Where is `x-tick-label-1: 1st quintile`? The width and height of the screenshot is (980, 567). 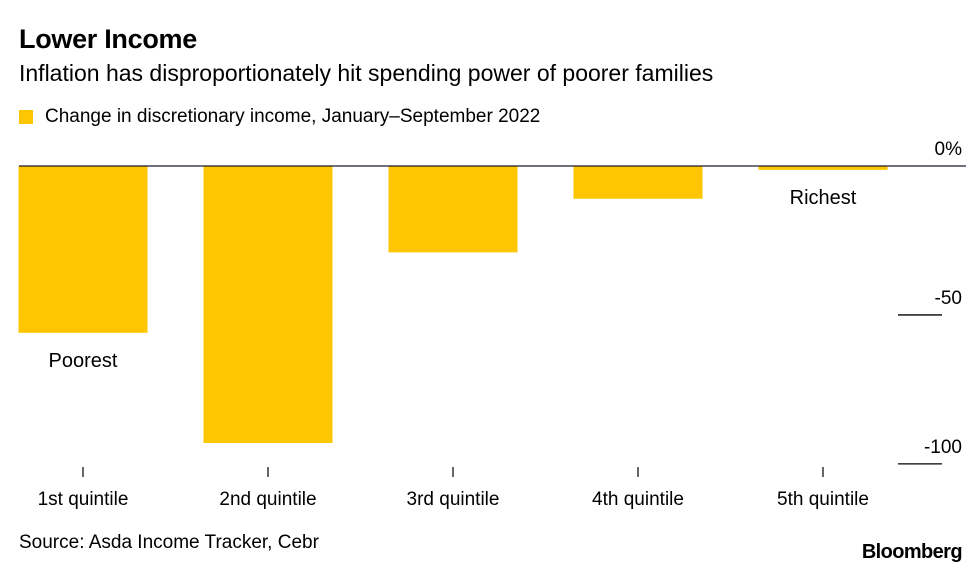 x-tick-label-1: 1st quintile is located at coordinates (83, 499).